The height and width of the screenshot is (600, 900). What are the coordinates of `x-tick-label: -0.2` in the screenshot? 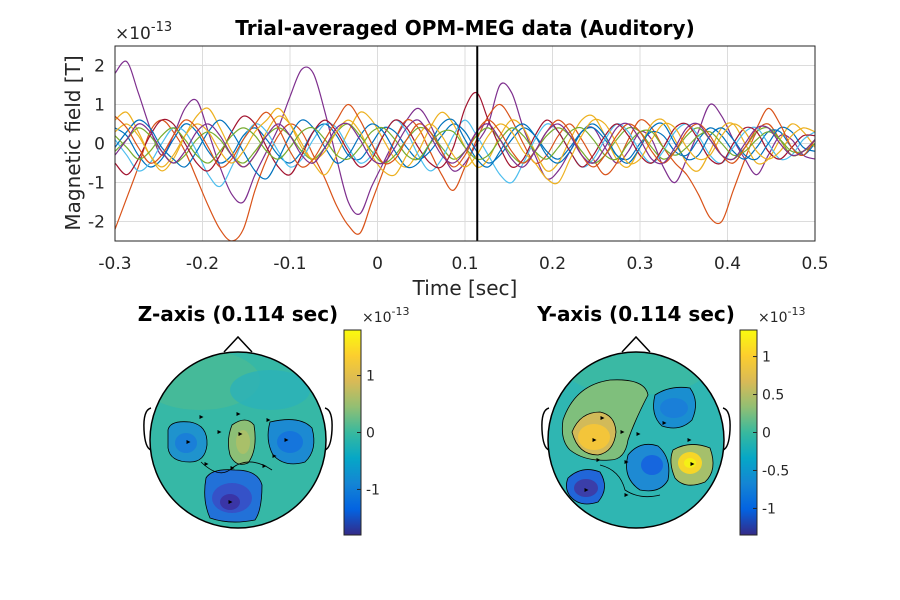 It's located at (202, 264).